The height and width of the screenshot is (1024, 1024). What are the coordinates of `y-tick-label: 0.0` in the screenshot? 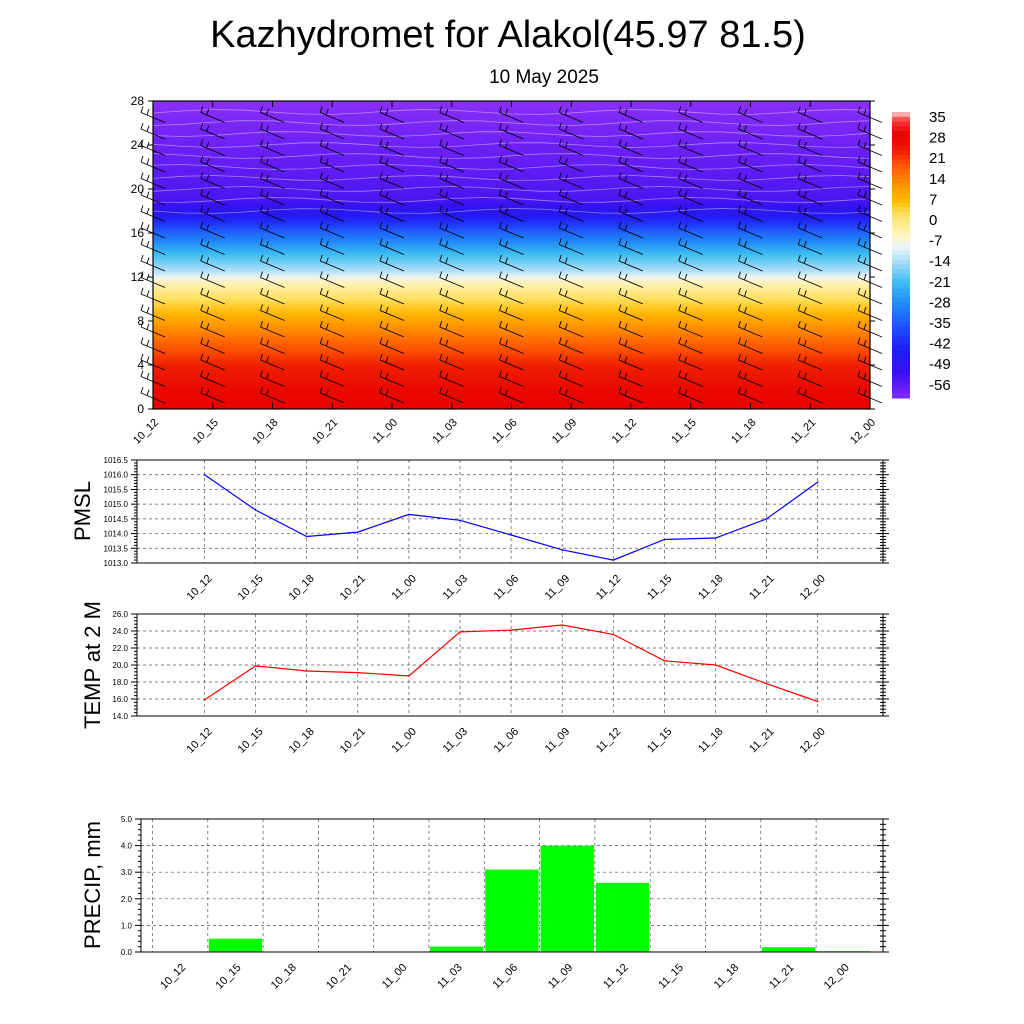 It's located at (127, 952).